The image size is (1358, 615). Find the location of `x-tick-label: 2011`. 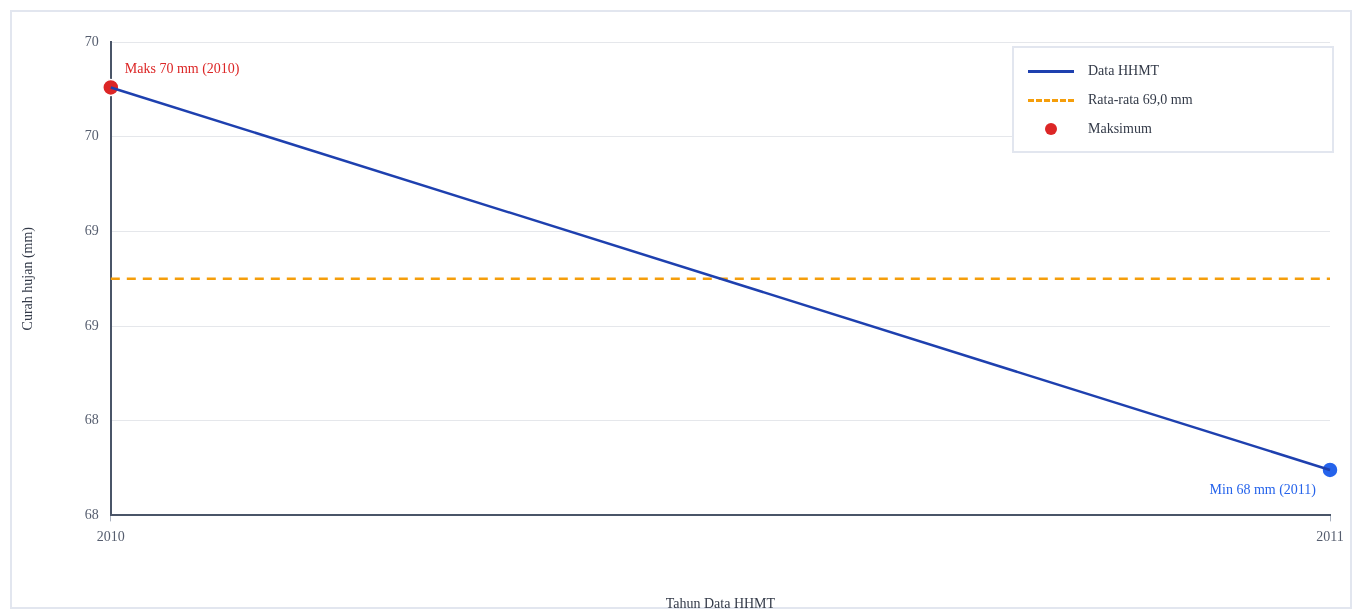

x-tick-label: 2011 is located at coordinates (1330, 537).